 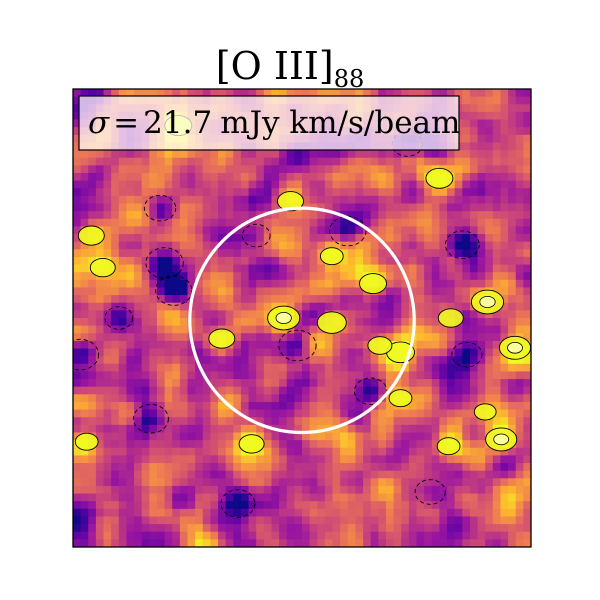 What do you see at coordinates (331, 256) in the screenshot?
I see `positive-contour` at bounding box center [331, 256].